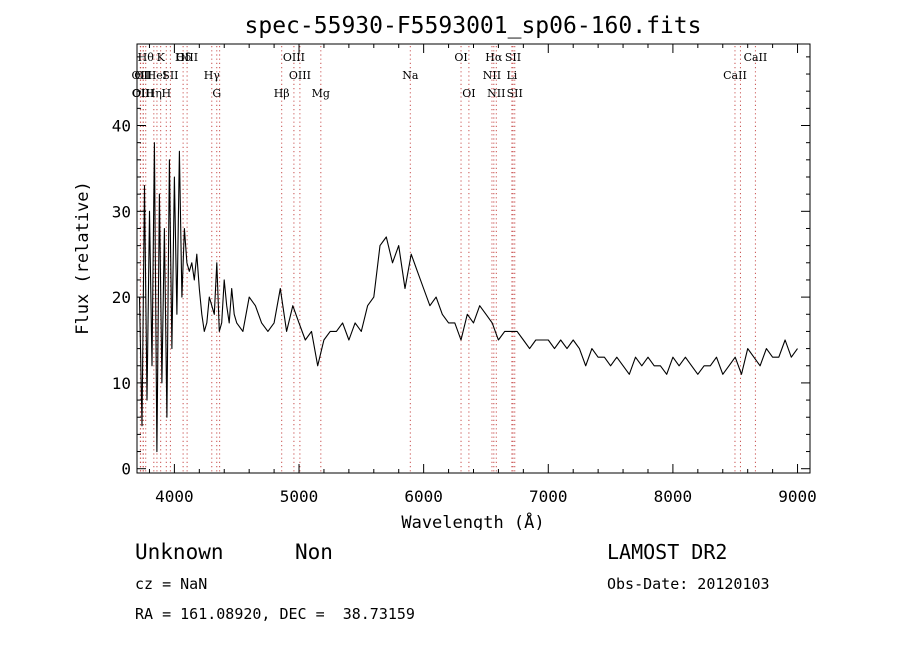  Describe the element at coordinates (423, 496) in the screenshot. I see `x-tick-label: 6000` at that location.